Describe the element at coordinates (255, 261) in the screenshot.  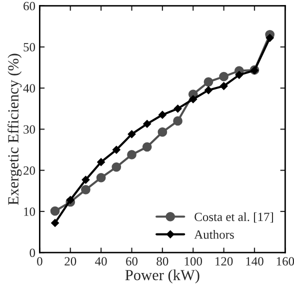
I see `x-tick-label: 140` at that location.